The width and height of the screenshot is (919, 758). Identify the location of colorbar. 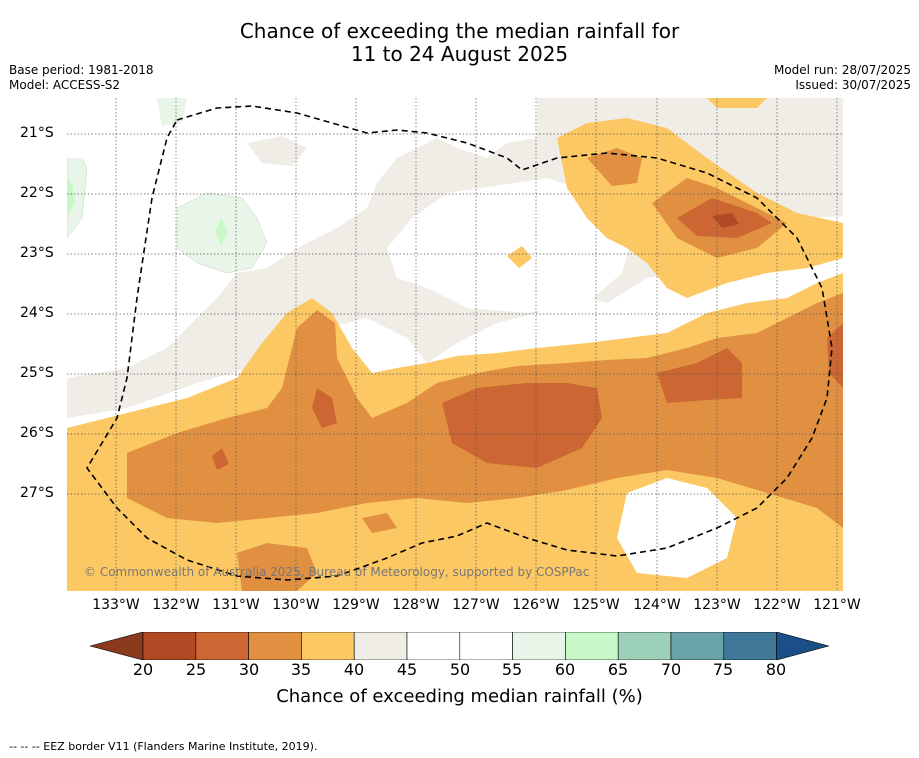
(460, 646).